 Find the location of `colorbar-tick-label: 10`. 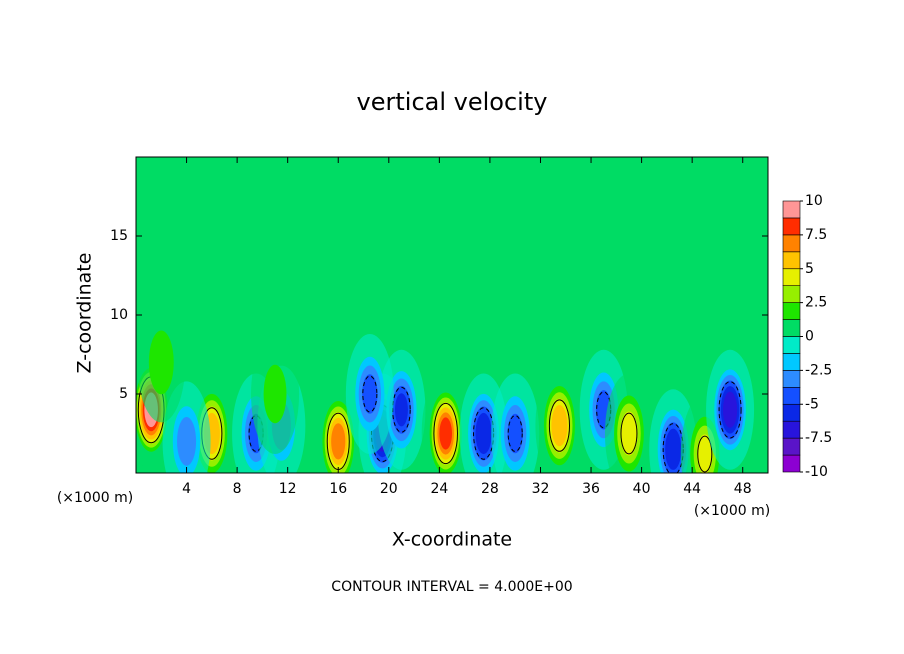

colorbar-tick-label: 10 is located at coordinates (814, 201).